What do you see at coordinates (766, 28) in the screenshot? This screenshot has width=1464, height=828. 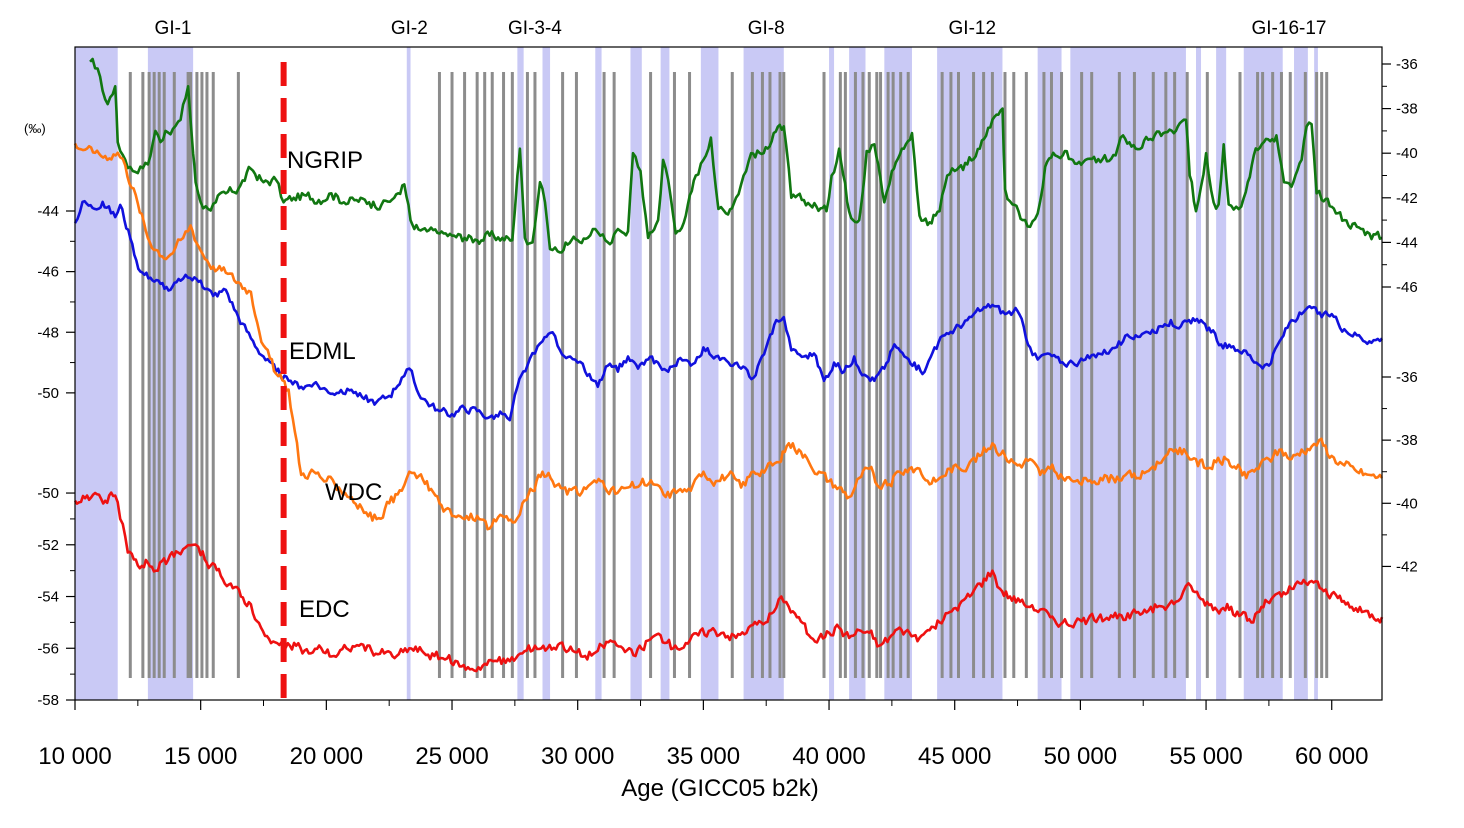 I see `gi-label-3: GI-8` at bounding box center [766, 28].